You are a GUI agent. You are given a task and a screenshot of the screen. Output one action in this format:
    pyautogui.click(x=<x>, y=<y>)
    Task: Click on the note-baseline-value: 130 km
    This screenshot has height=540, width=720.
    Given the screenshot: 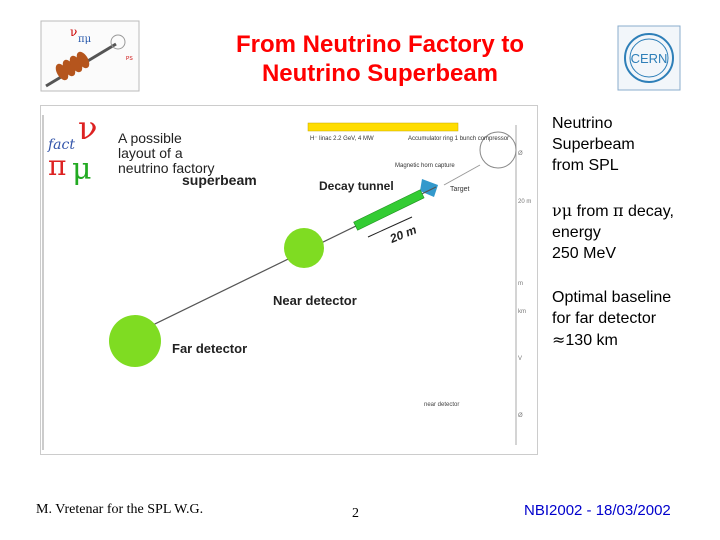 What is the action you would take?
    pyautogui.click(x=591, y=340)
    